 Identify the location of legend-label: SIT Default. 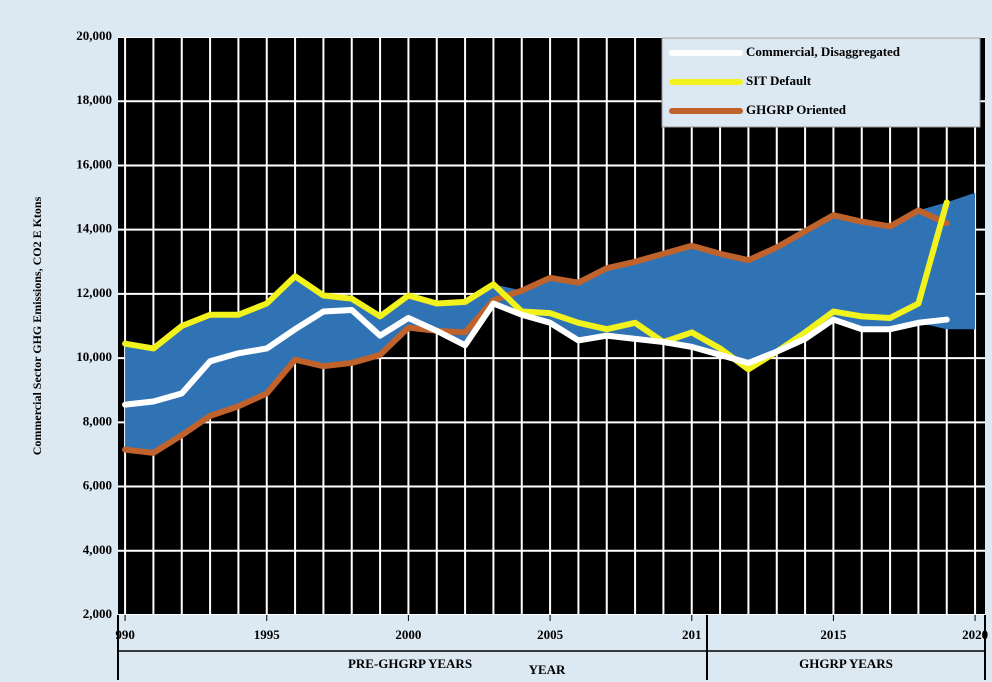
(779, 80).